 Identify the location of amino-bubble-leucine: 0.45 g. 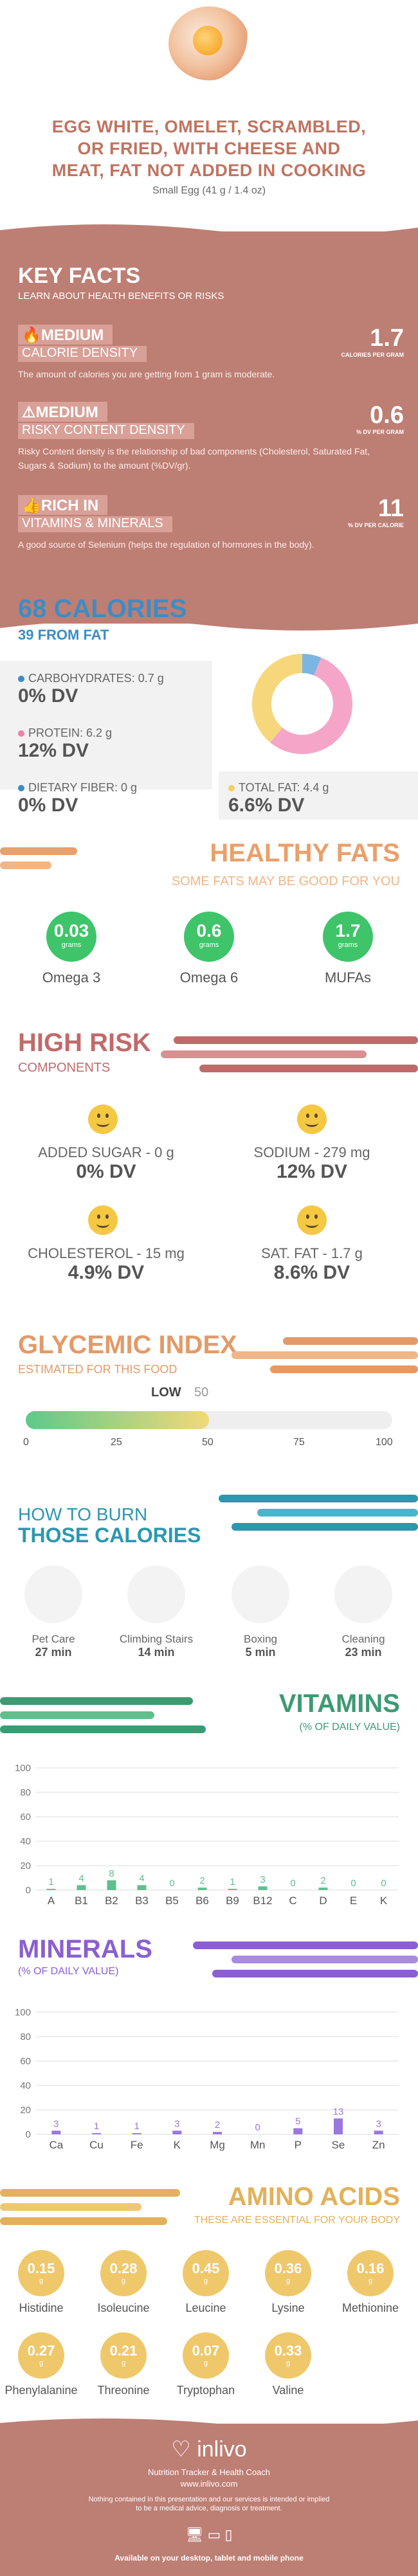
(206, 2273).